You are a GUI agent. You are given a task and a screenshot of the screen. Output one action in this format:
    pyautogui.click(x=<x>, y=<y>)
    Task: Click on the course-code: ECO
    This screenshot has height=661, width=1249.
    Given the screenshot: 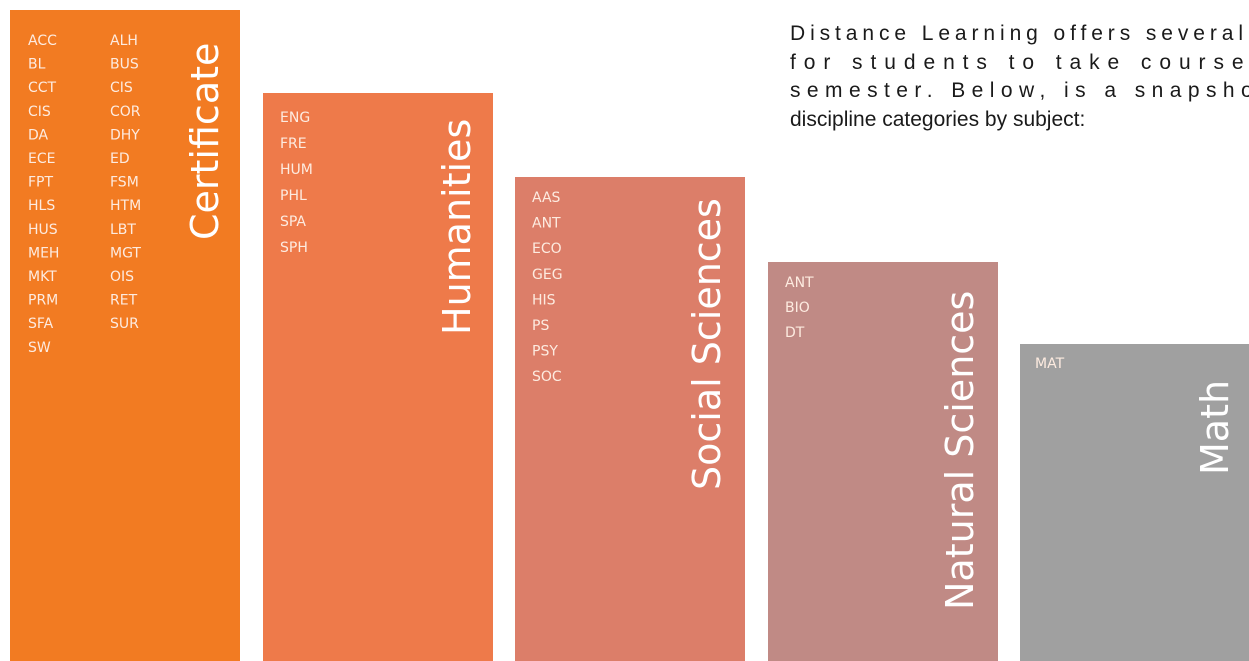 What is the action you would take?
    pyautogui.click(x=547, y=249)
    